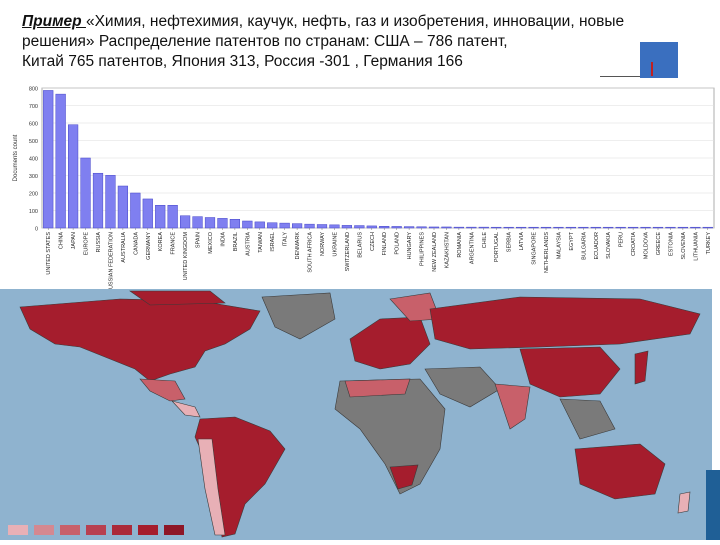 Image resolution: width=720 pixels, height=545 pixels. What do you see at coordinates (620, 471) in the screenshot?
I see `map-region-australia` at bounding box center [620, 471].